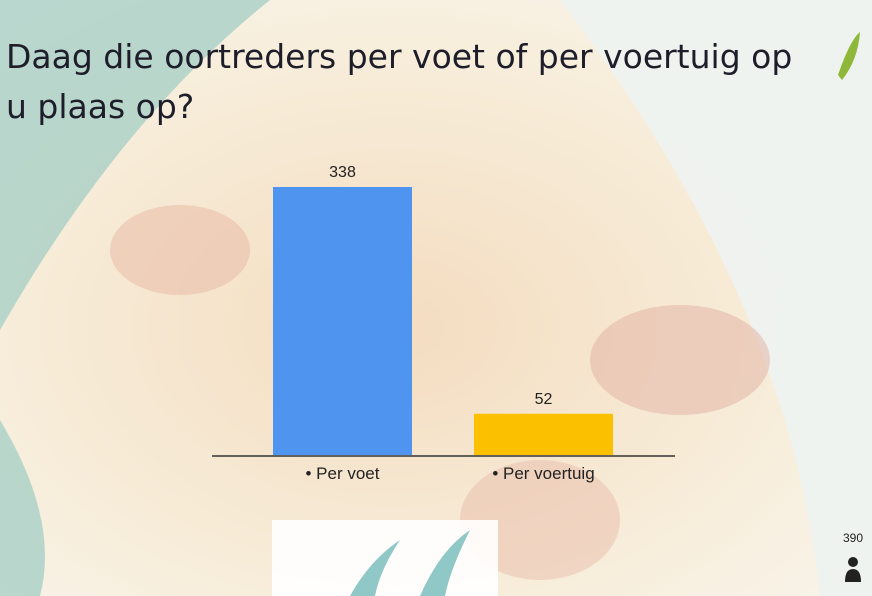 Image resolution: width=872 pixels, height=596 pixels. I want to click on title-line: u plaas op?, so click(100, 106).